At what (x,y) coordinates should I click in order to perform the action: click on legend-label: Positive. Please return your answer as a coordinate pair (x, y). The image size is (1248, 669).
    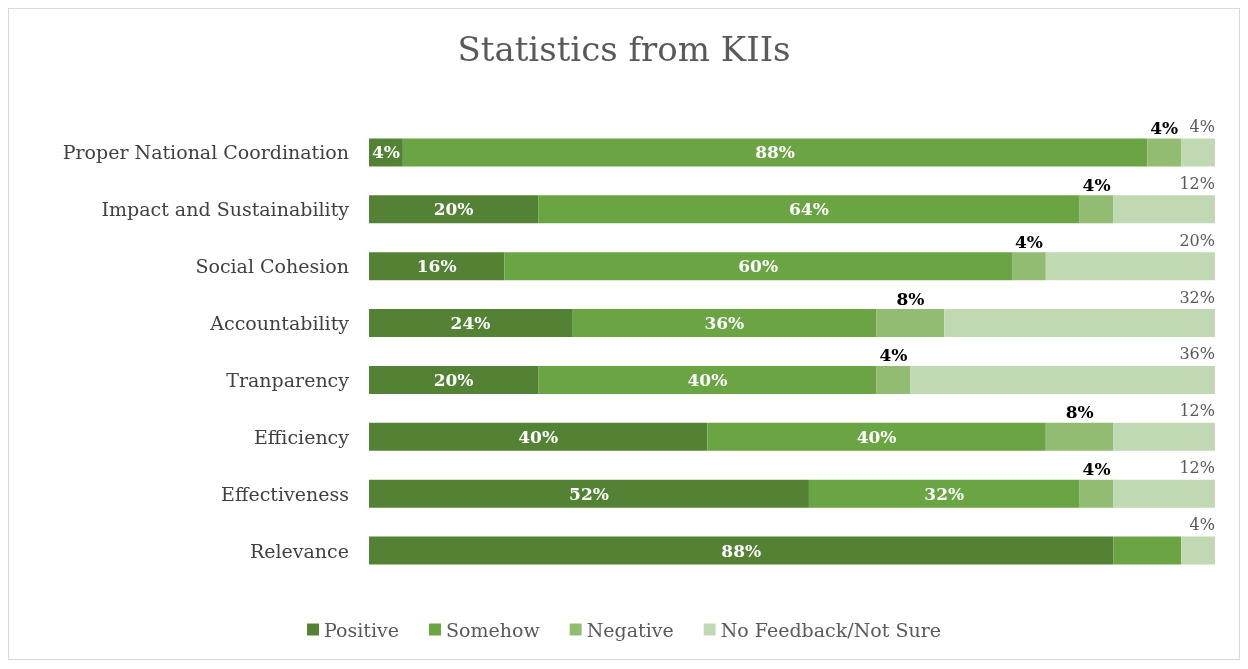
    Looking at the image, I should click on (362, 629).